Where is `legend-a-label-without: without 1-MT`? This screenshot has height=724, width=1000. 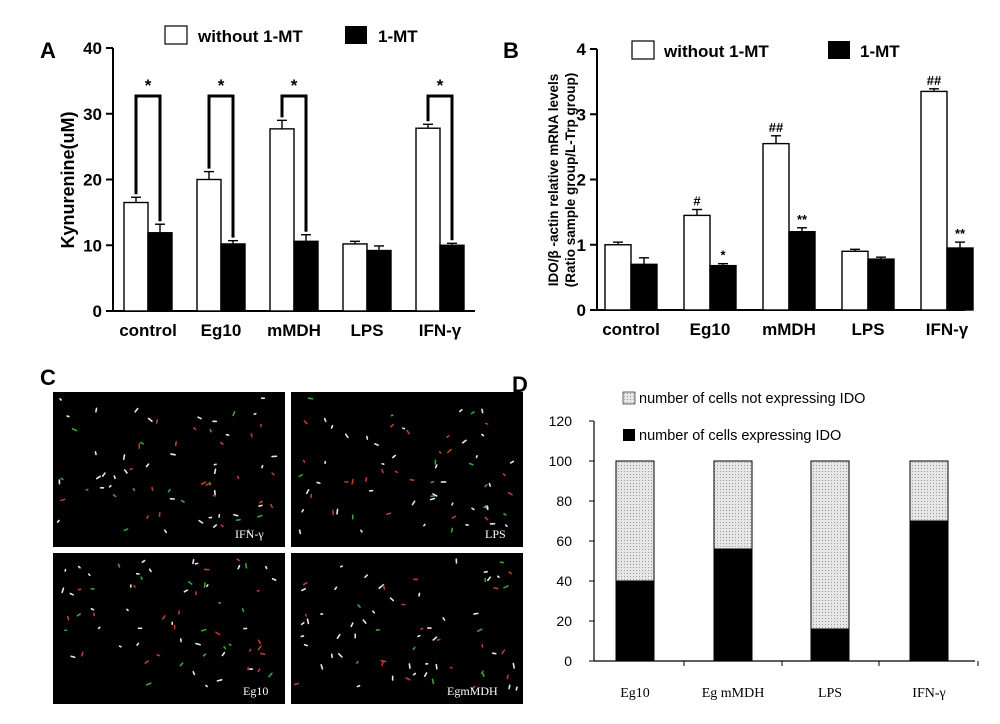
legend-a-label-without: without 1-MT is located at coordinates (250, 36).